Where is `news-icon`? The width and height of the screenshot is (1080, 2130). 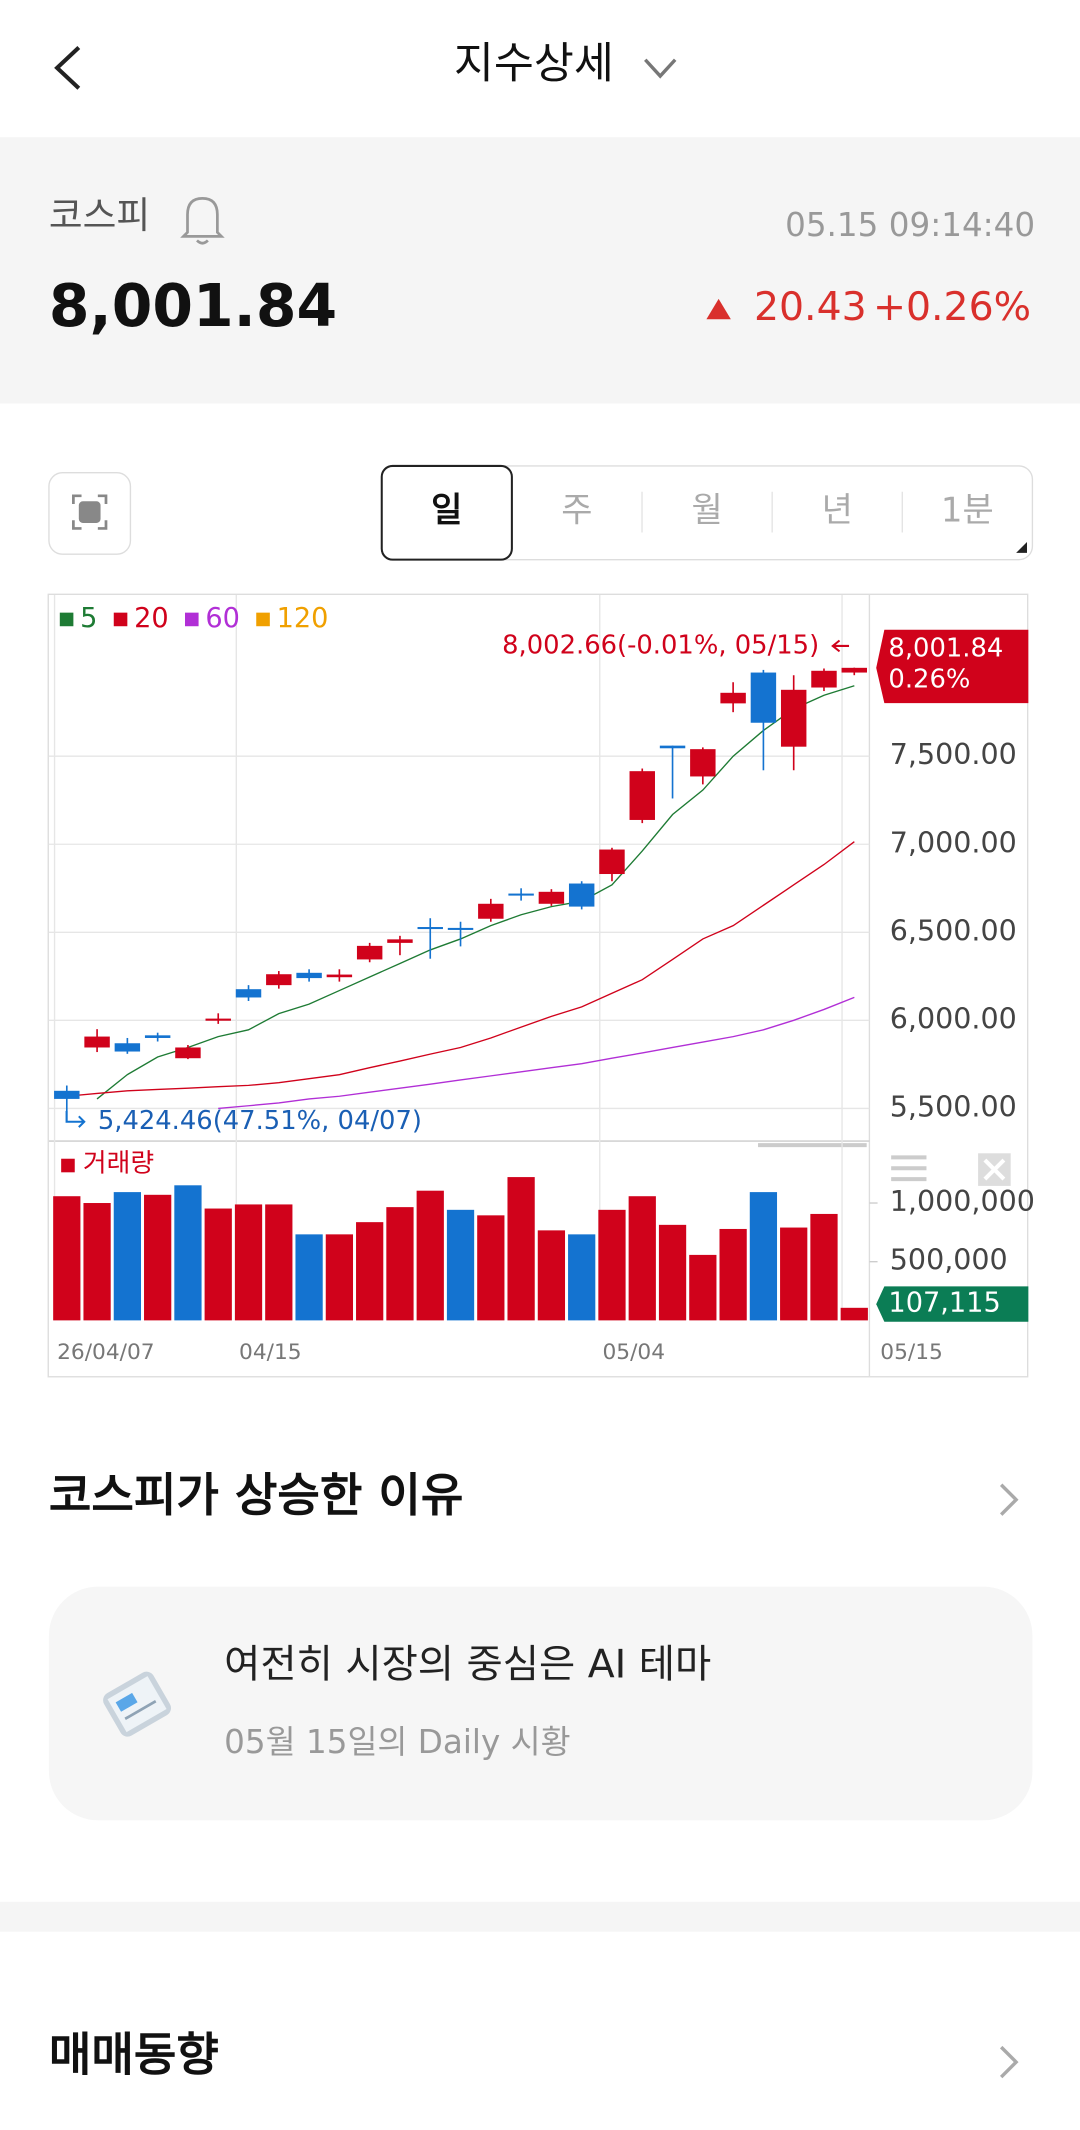 news-icon is located at coordinates (137, 1704).